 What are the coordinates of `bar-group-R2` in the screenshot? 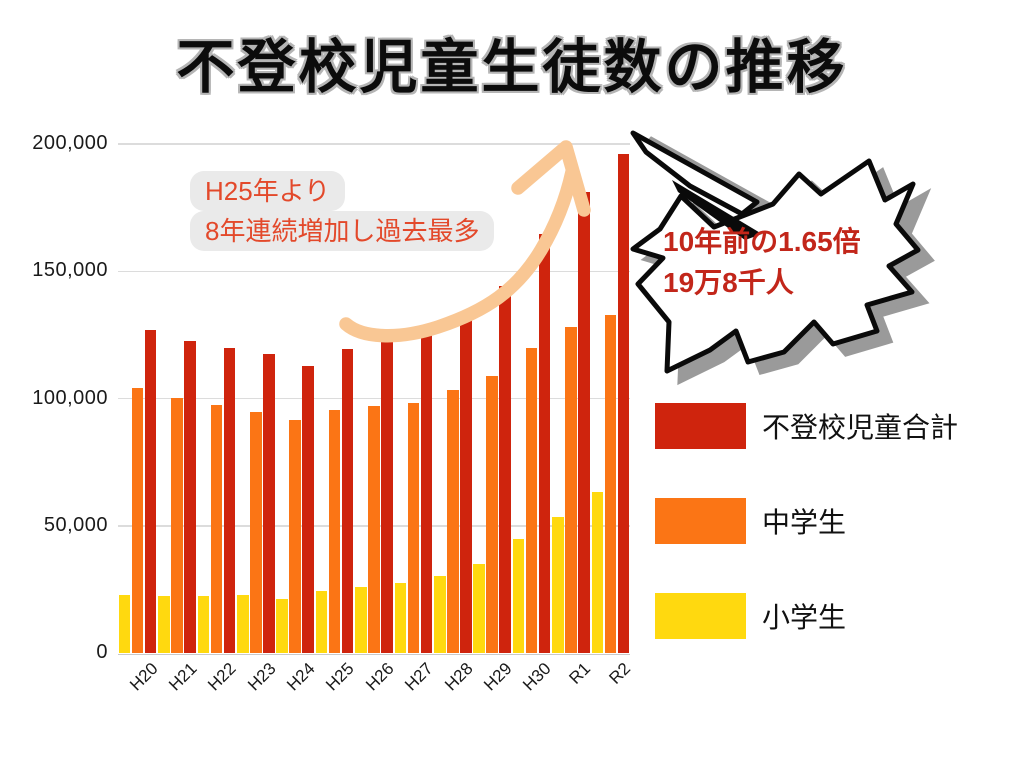 It's located at (610, 398).